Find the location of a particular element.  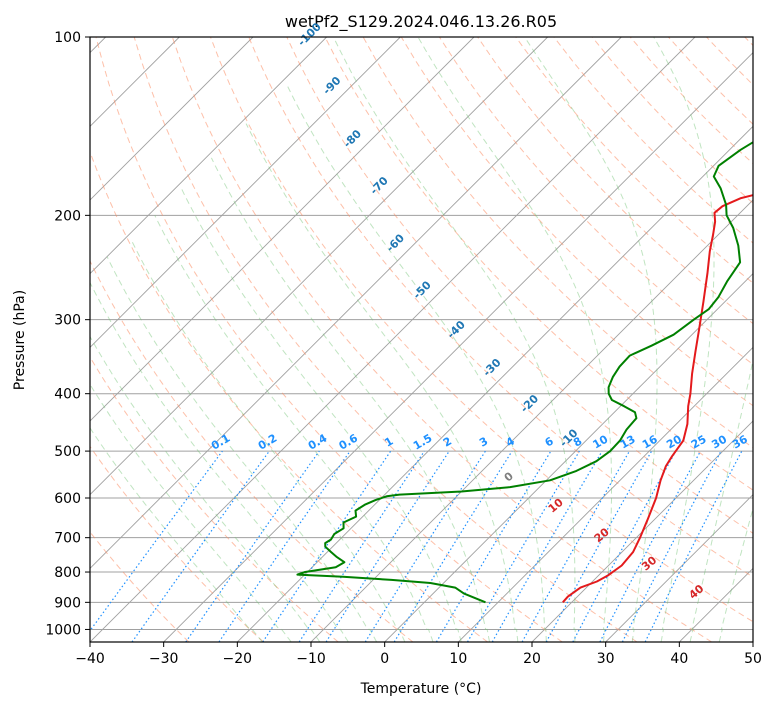

mixing-ratio-label: 0.1 is located at coordinates (220, 442).